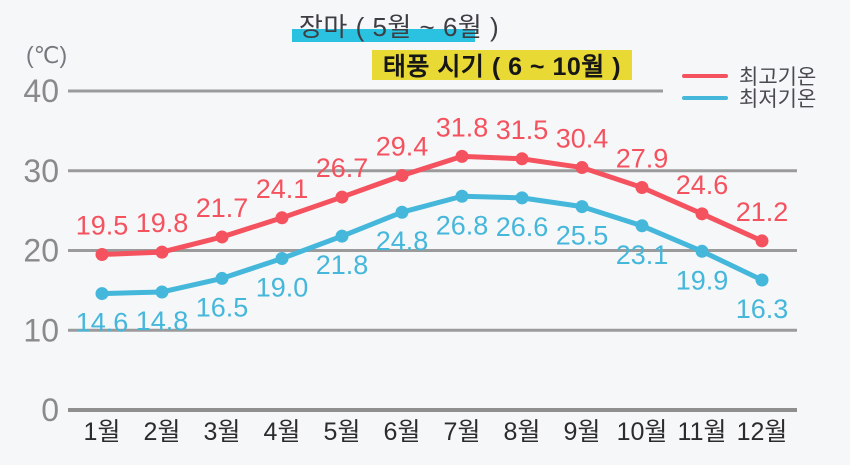 This screenshot has width=850, height=465. Describe the element at coordinates (342, 432) in the screenshot. I see `x-tick-label: 5월` at that location.